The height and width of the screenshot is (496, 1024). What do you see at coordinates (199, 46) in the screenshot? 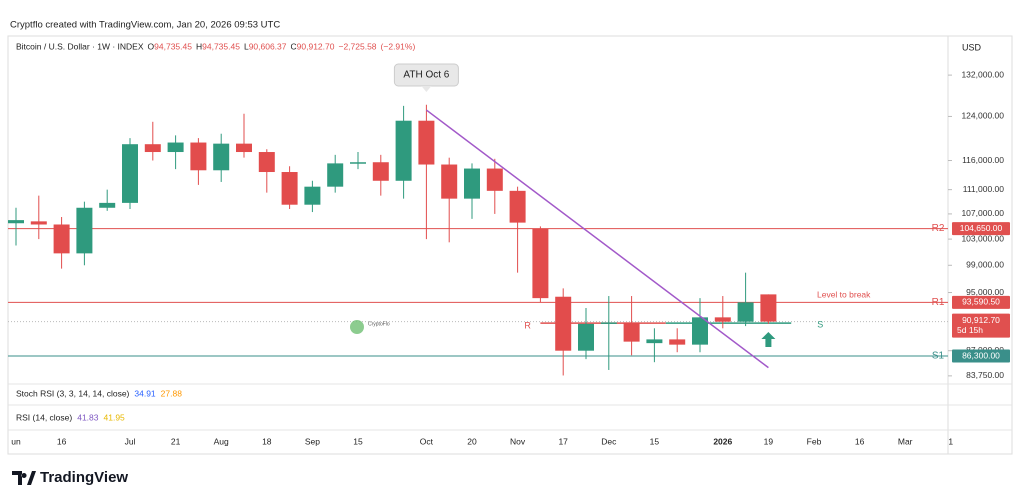
I see `ohlc-prefix: H` at bounding box center [199, 46].